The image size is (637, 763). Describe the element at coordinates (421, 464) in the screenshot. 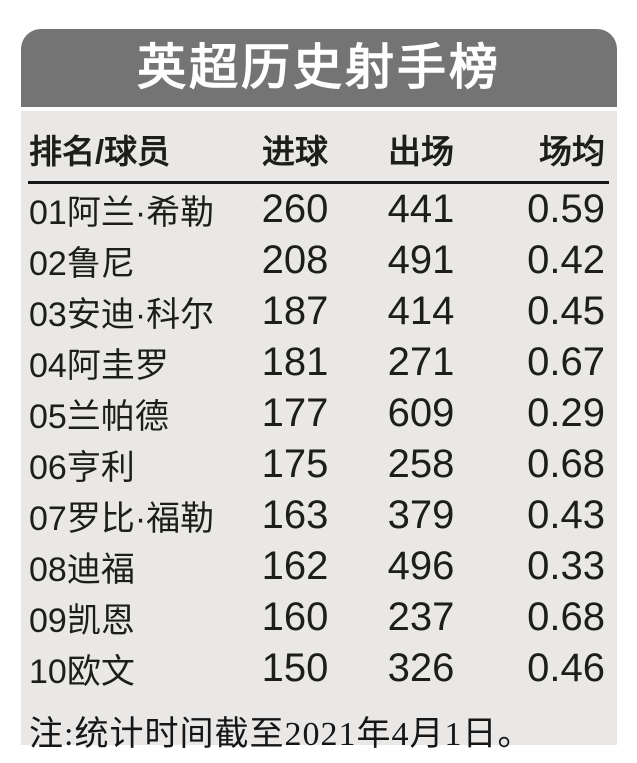

I see `appearances-value: 258` at that location.